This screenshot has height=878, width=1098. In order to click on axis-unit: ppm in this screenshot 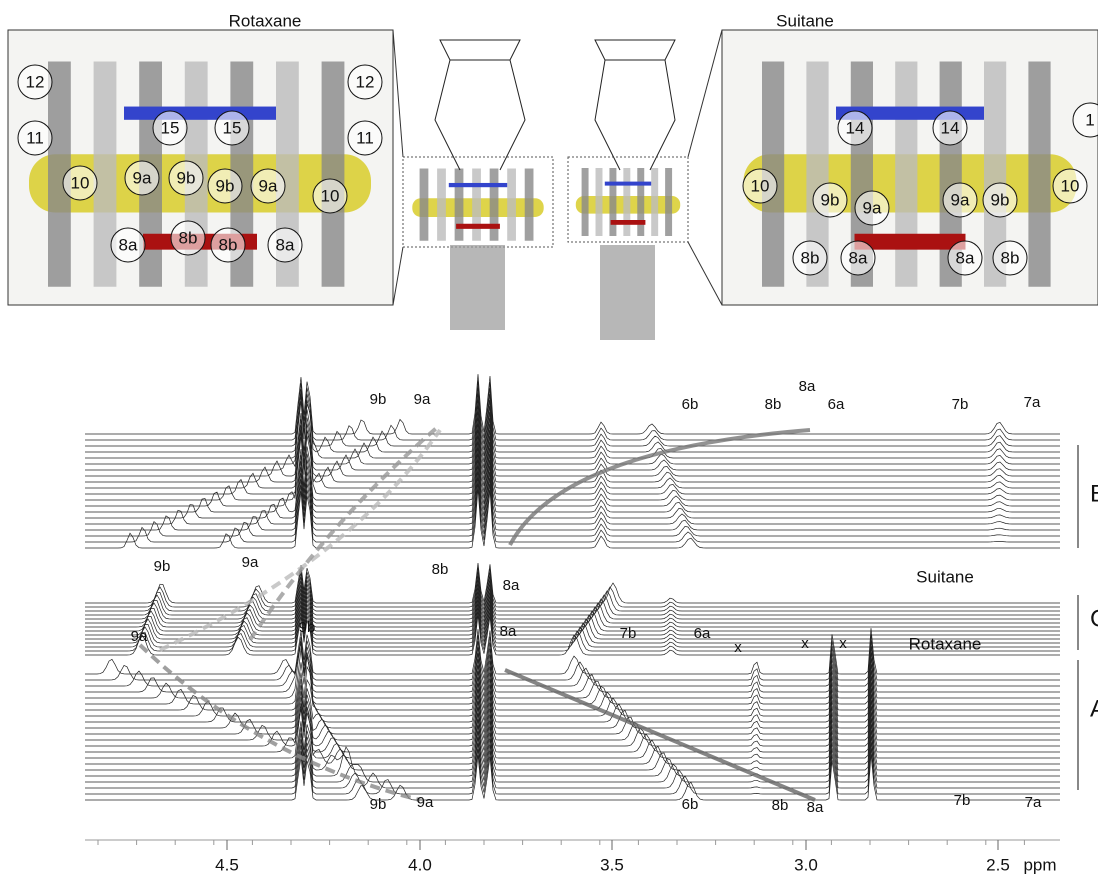, I will do `click(1039, 864)`.